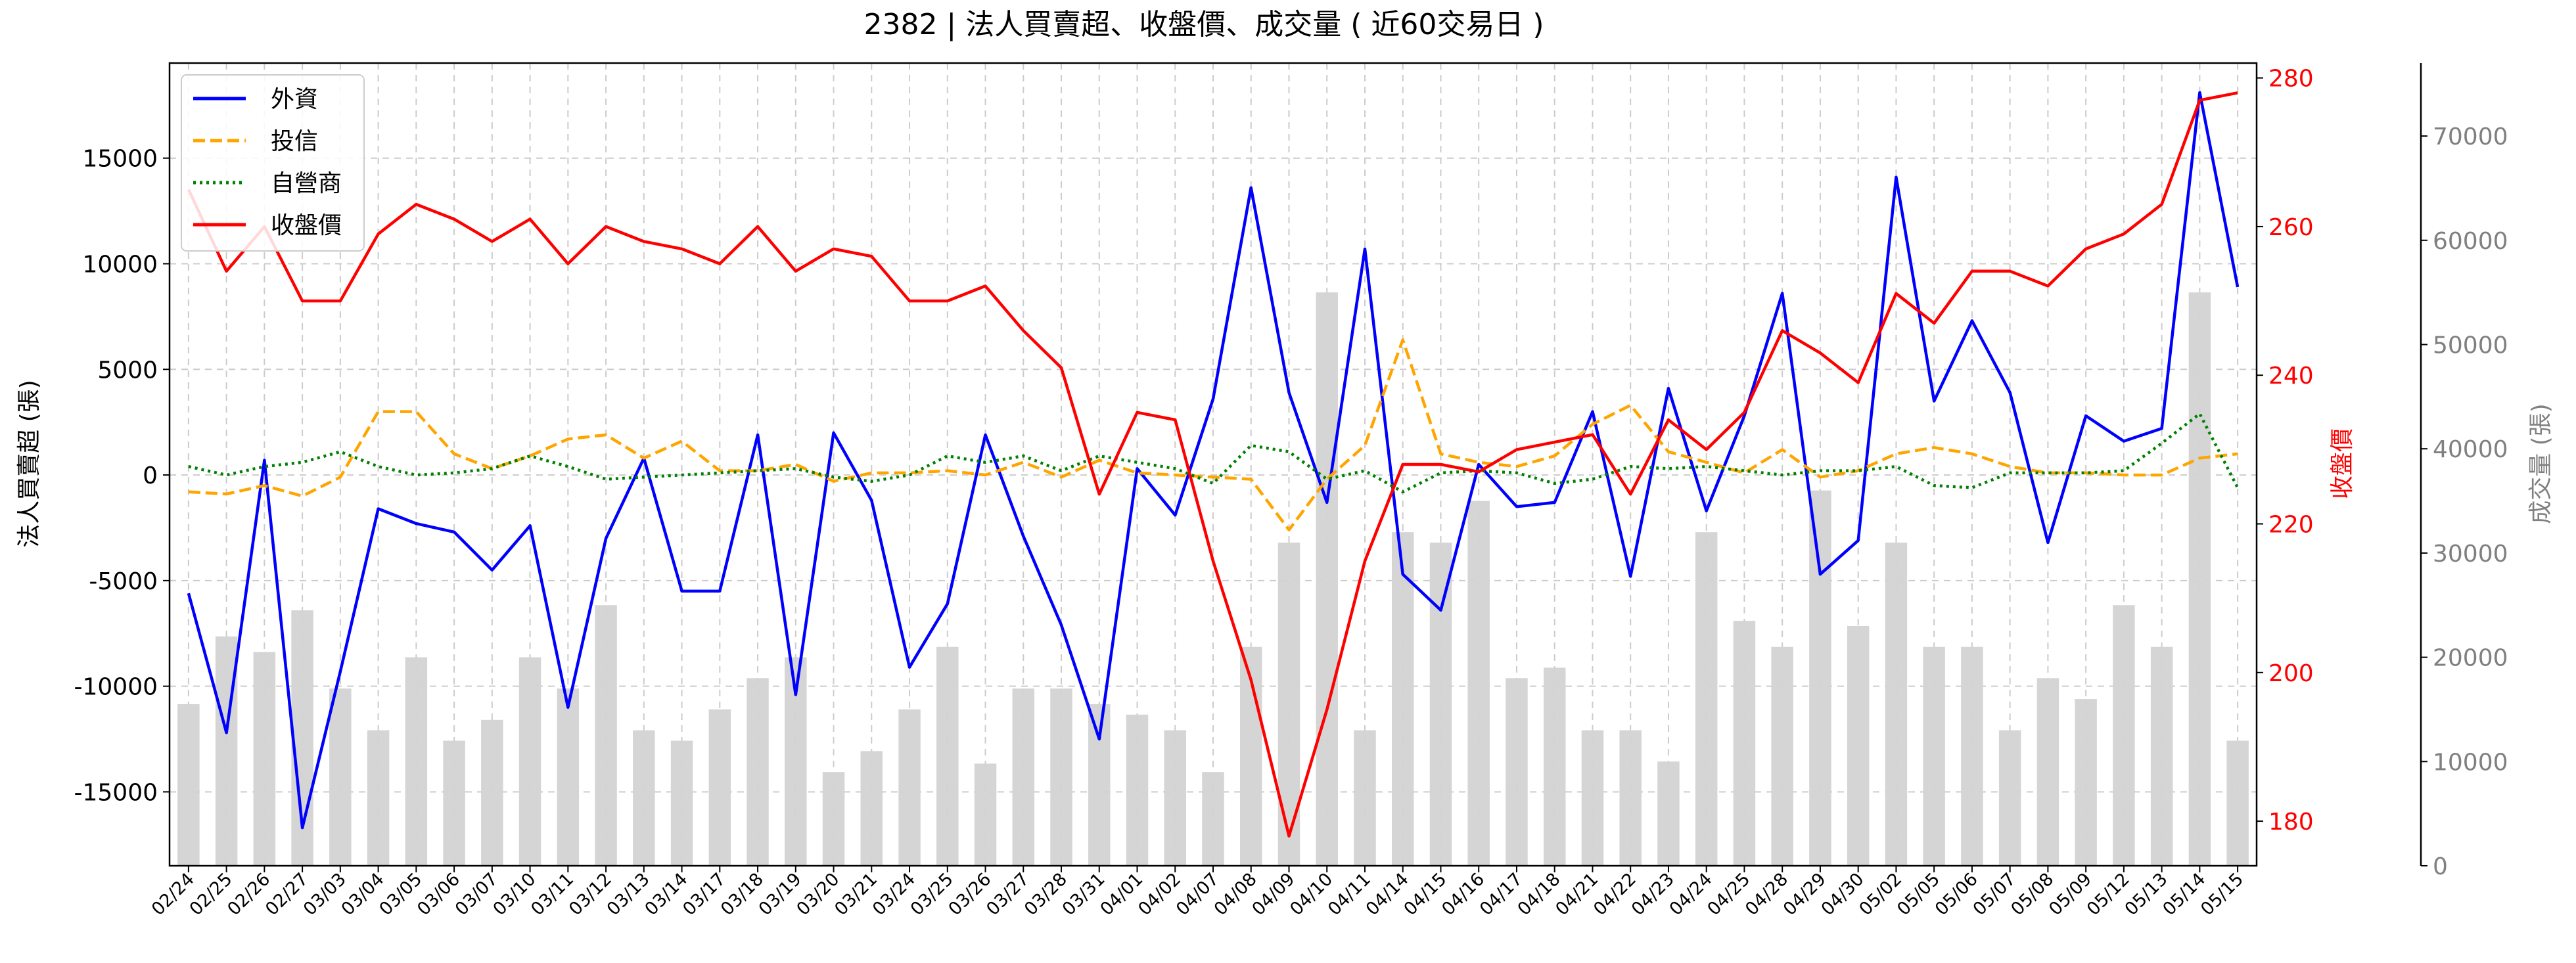 The width and height of the screenshot is (2576, 963). I want to click on price-axis: 280 260 240 220 200 180, so click(2285, 451).